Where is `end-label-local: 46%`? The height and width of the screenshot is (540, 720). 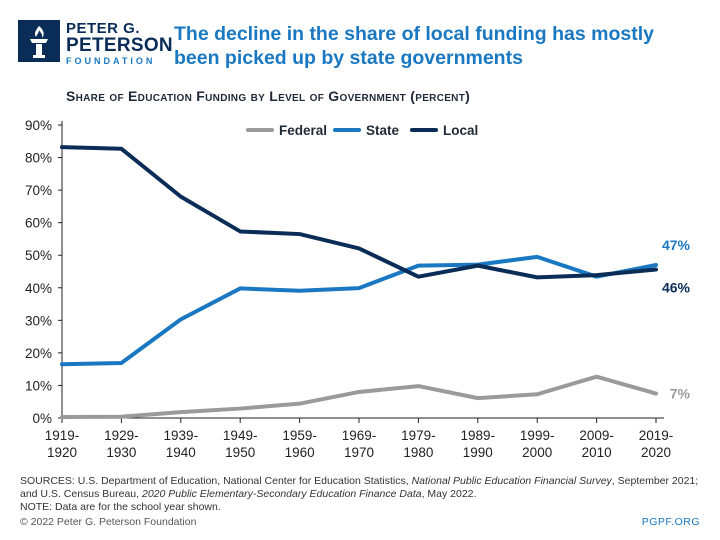 end-label-local: 46% is located at coordinates (676, 288).